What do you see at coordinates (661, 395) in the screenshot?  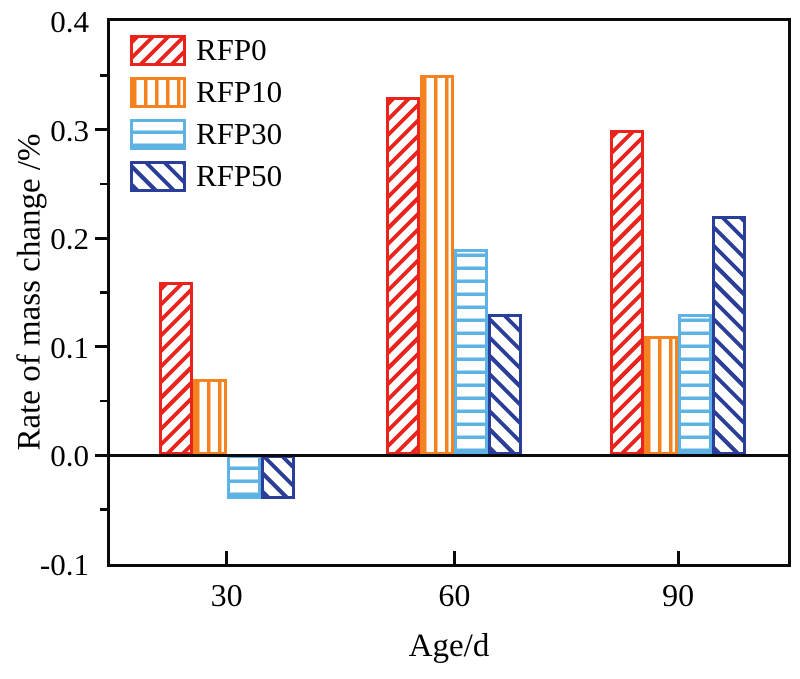 I see `bar-RFP10-age90` at bounding box center [661, 395].